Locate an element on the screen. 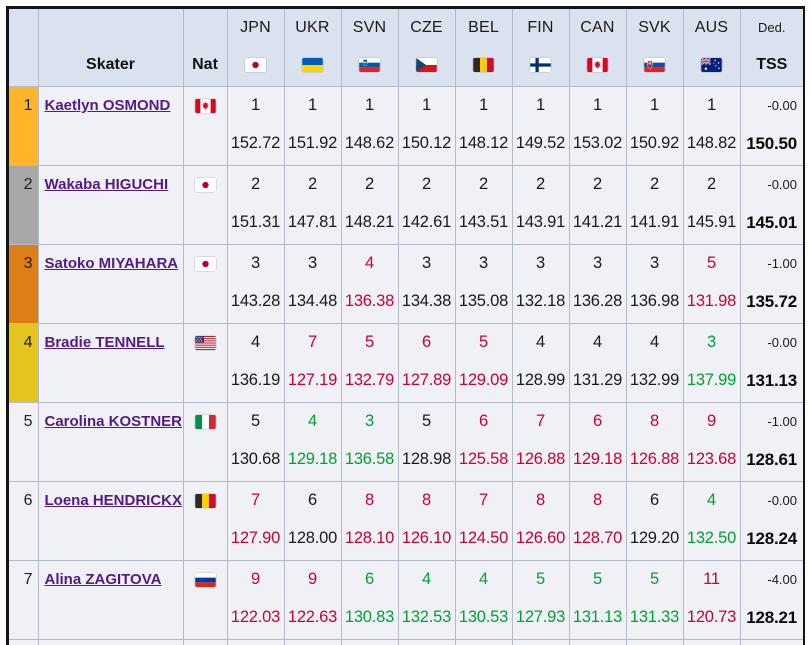  judge-score-value: 143.28 is located at coordinates (255, 301).